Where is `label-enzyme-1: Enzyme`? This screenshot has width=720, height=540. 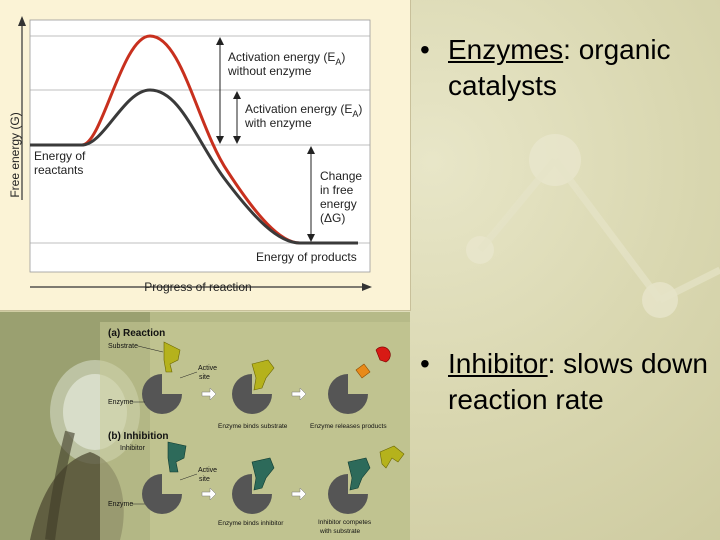 label-enzyme-1: Enzyme is located at coordinates (120, 402).